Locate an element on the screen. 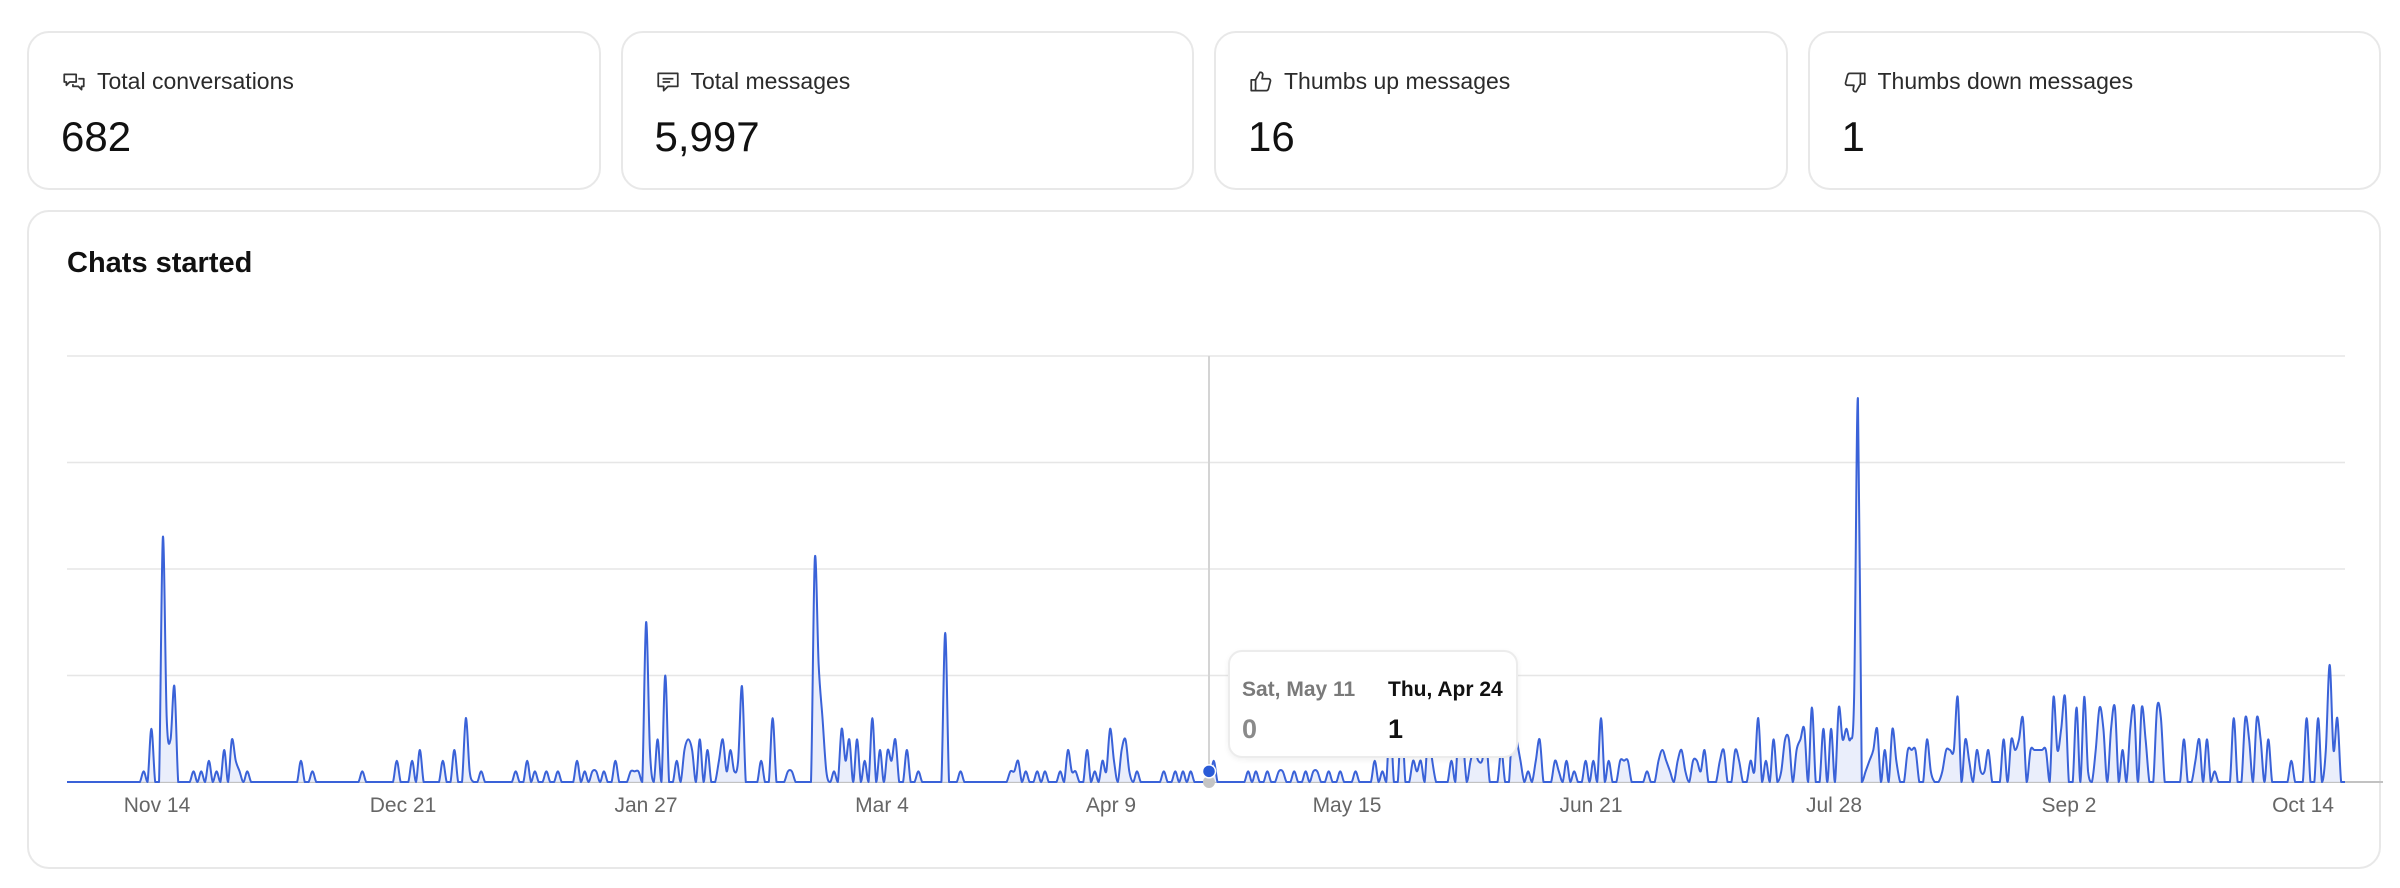 This screenshot has width=2400, height=888. stat-value: 16 is located at coordinates (1271, 136).